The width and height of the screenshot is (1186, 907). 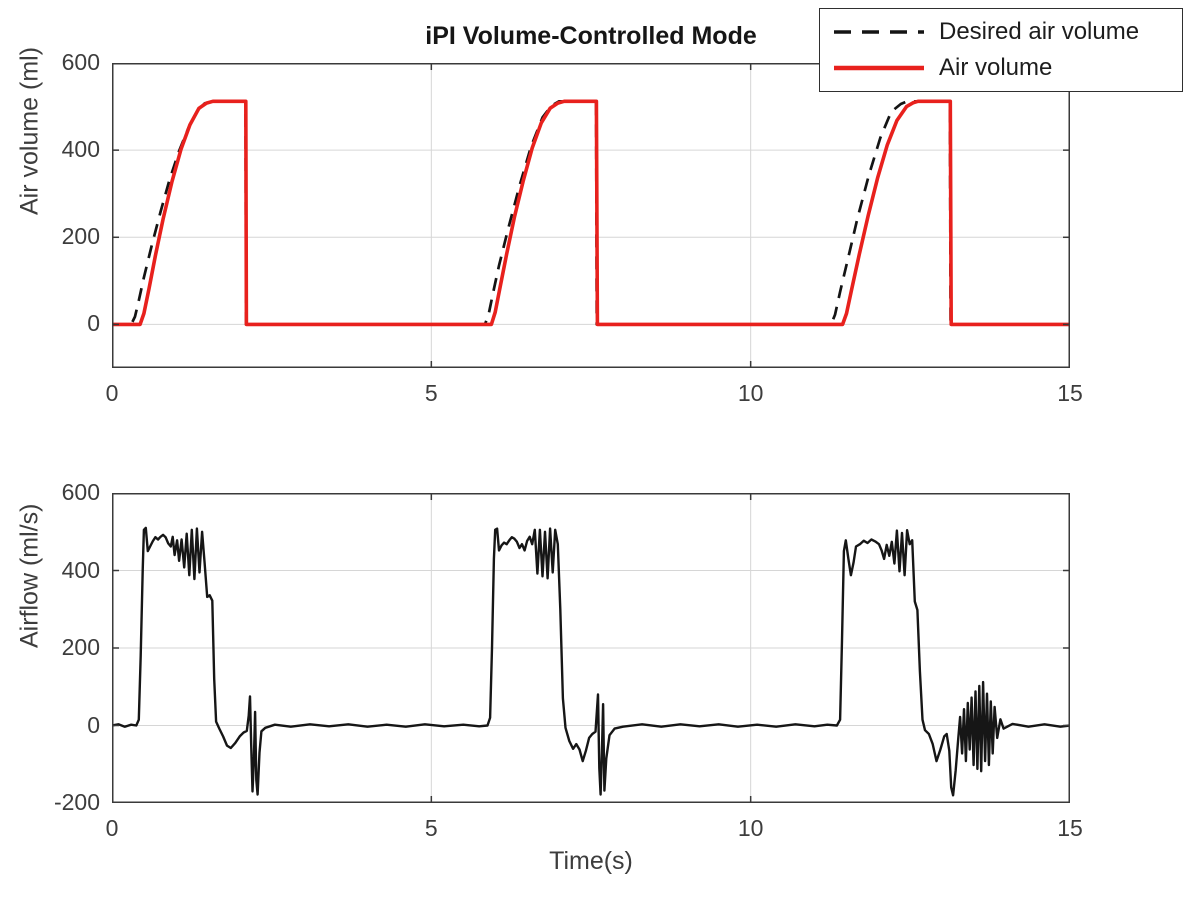 What do you see at coordinates (879, 31) in the screenshot?
I see `desired-air-volume-line-sample` at bounding box center [879, 31].